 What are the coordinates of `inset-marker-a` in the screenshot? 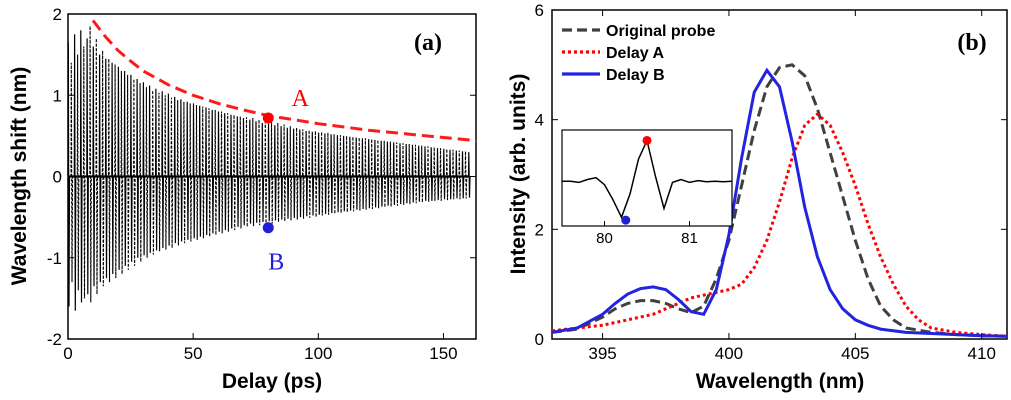 It's located at (647, 140).